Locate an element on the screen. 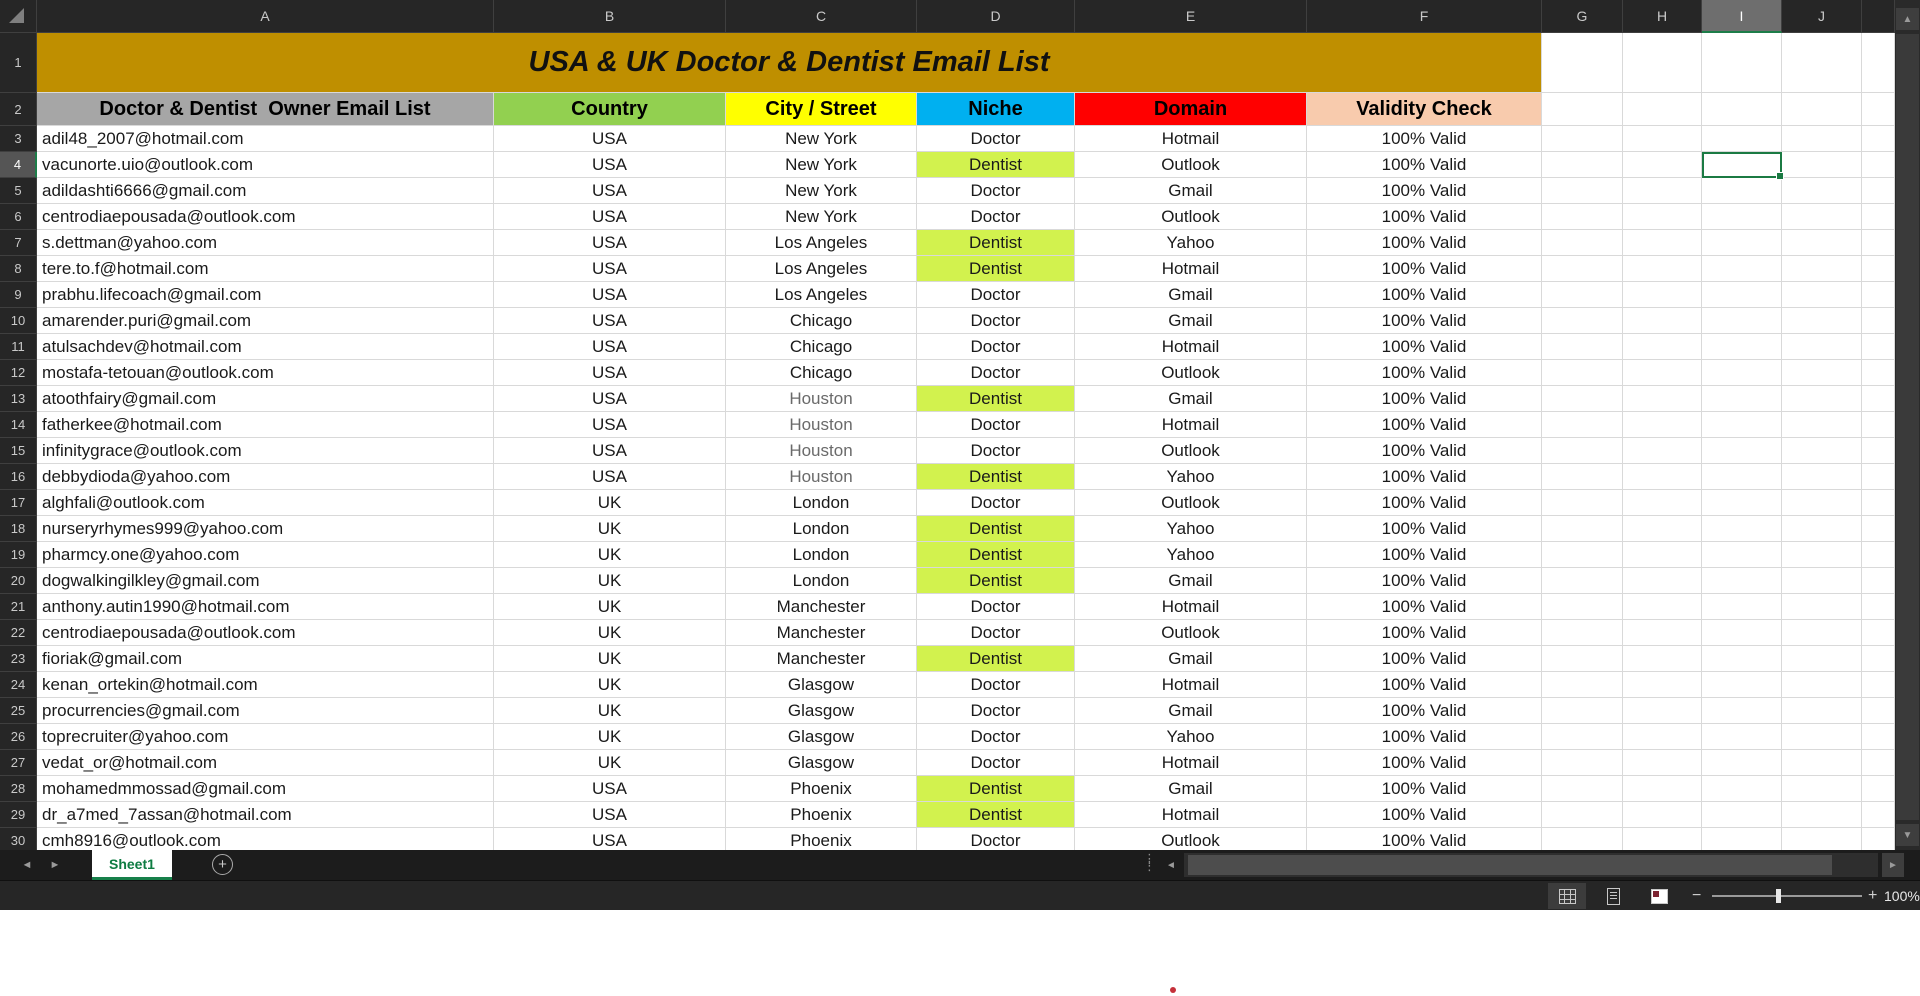  email-cell: cmh8916@outlook.com is located at coordinates (265, 839).